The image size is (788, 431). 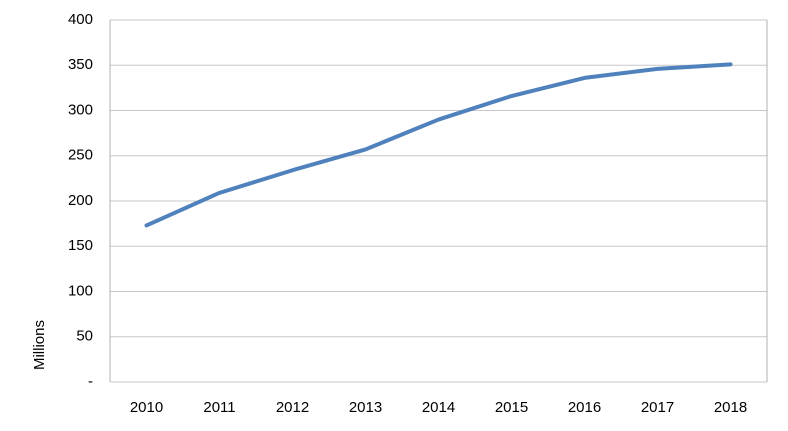 I want to click on y-tick-label: 350, so click(x=80, y=64).